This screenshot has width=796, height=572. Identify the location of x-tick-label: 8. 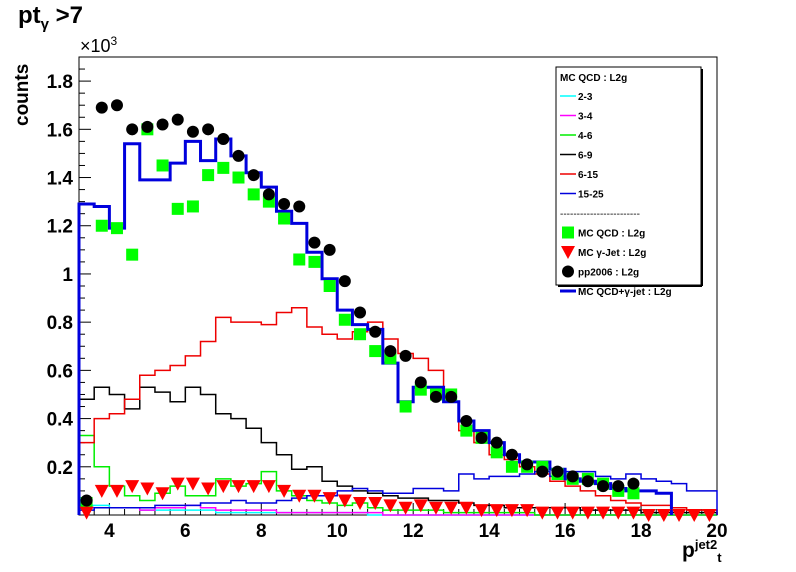
(261, 531).